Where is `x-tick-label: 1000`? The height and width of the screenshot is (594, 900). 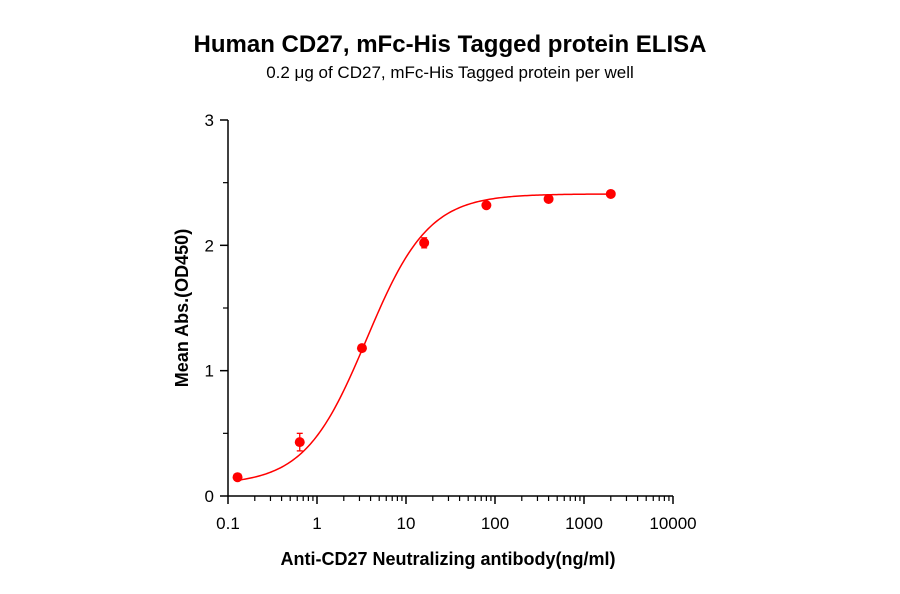
x-tick-label: 1000 is located at coordinates (584, 523).